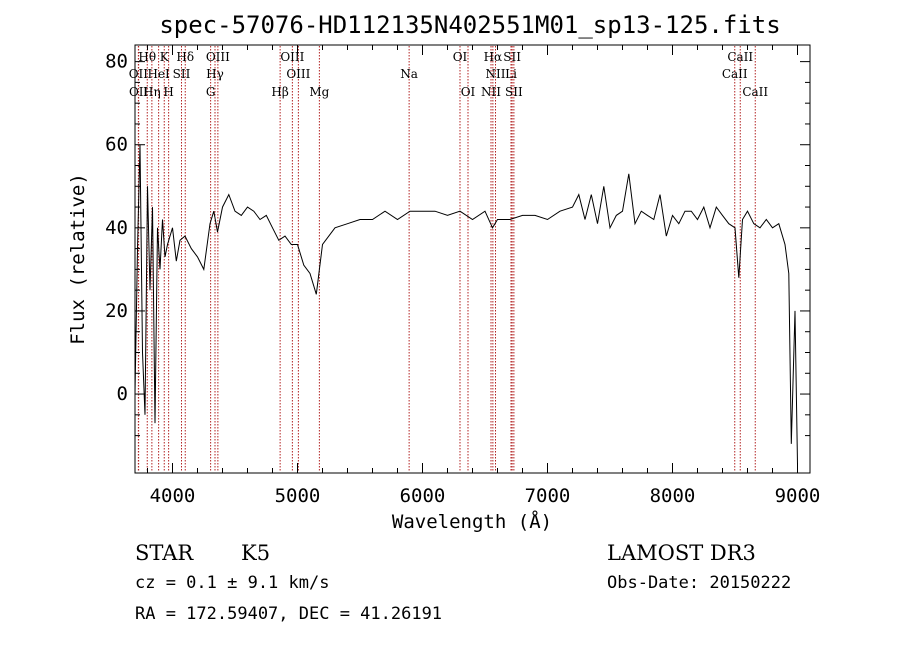 The image size is (900, 649). What do you see at coordinates (493, 57) in the screenshot?
I see `spectral-line-label: Hα` at bounding box center [493, 57].